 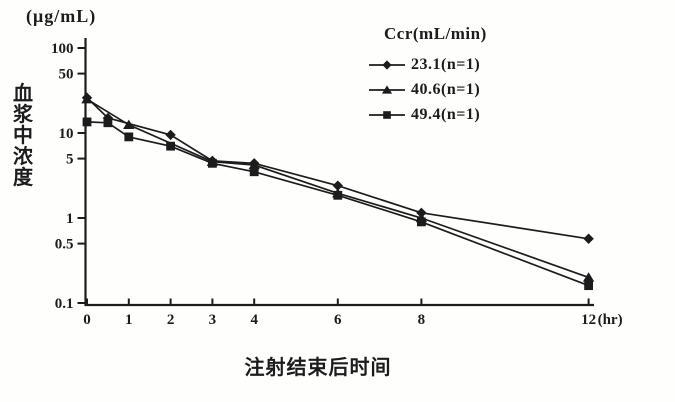 I want to click on x-tick-label: 3, so click(x=213, y=320).